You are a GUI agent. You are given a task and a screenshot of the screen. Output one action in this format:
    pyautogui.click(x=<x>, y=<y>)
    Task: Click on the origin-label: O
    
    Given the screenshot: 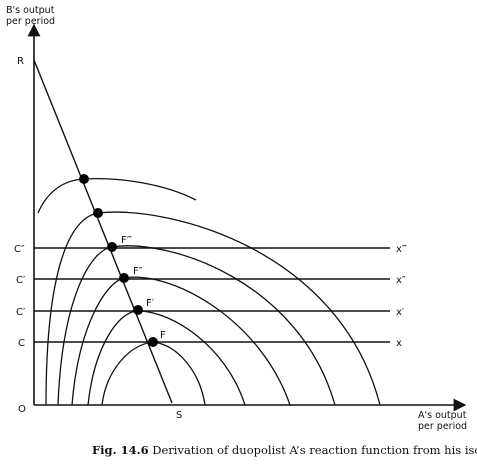 What is the action you would take?
    pyautogui.click(x=22, y=409)
    